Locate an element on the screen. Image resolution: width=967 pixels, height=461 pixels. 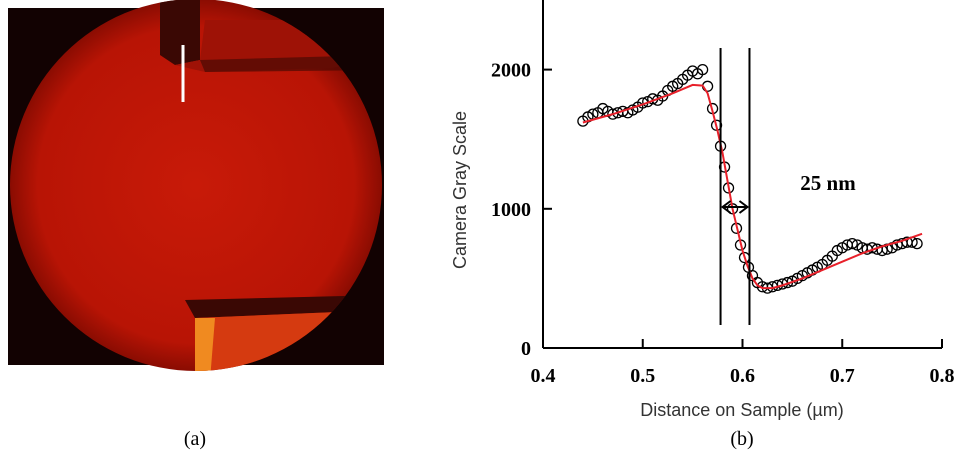
x-tick-label: 0.8 is located at coordinates (942, 376).